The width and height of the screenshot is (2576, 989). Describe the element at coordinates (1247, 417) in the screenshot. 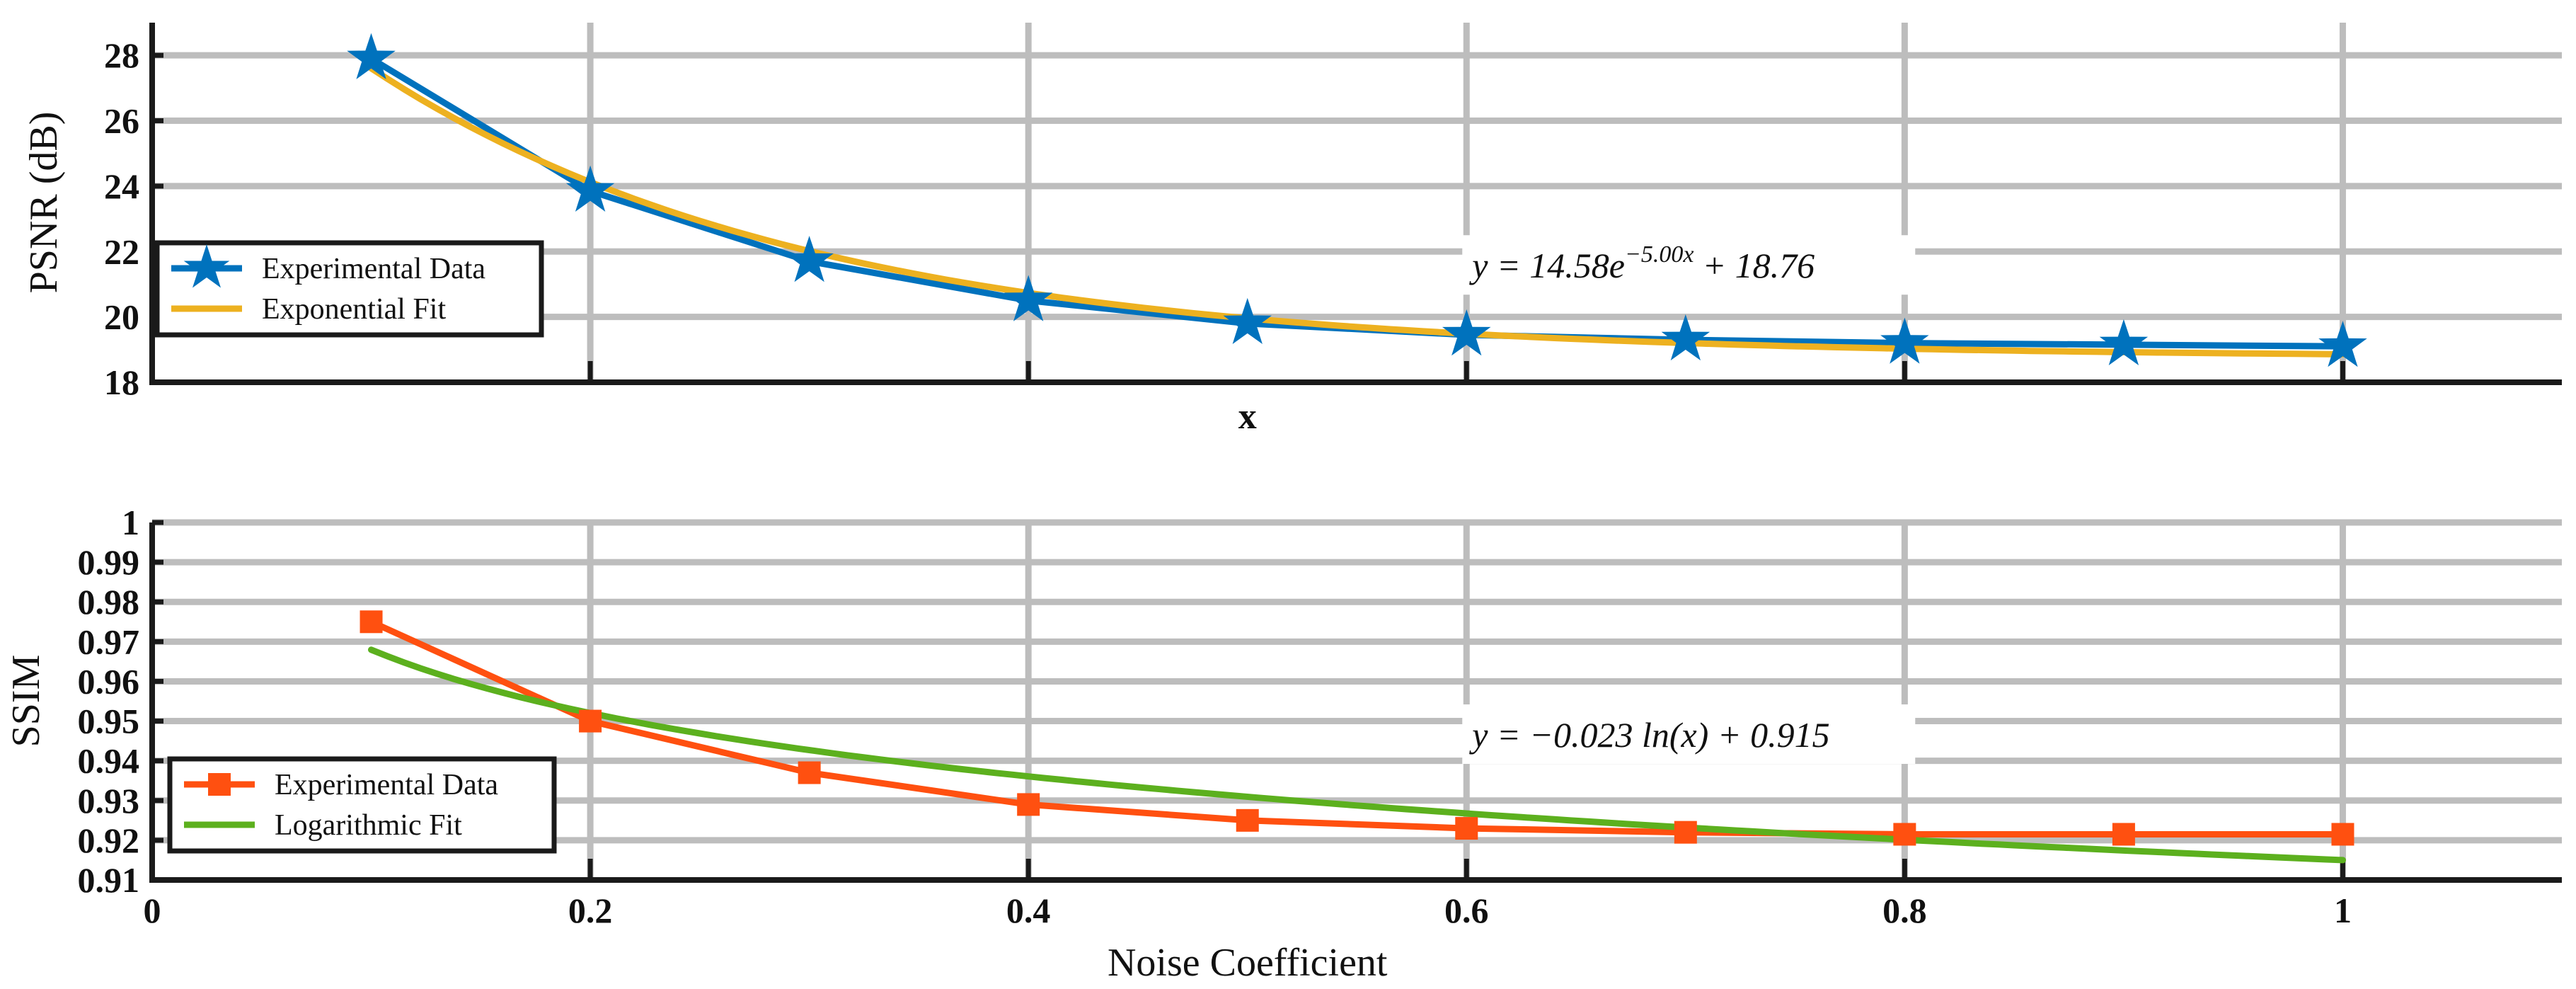

I see `x-axis-title: x` at that location.